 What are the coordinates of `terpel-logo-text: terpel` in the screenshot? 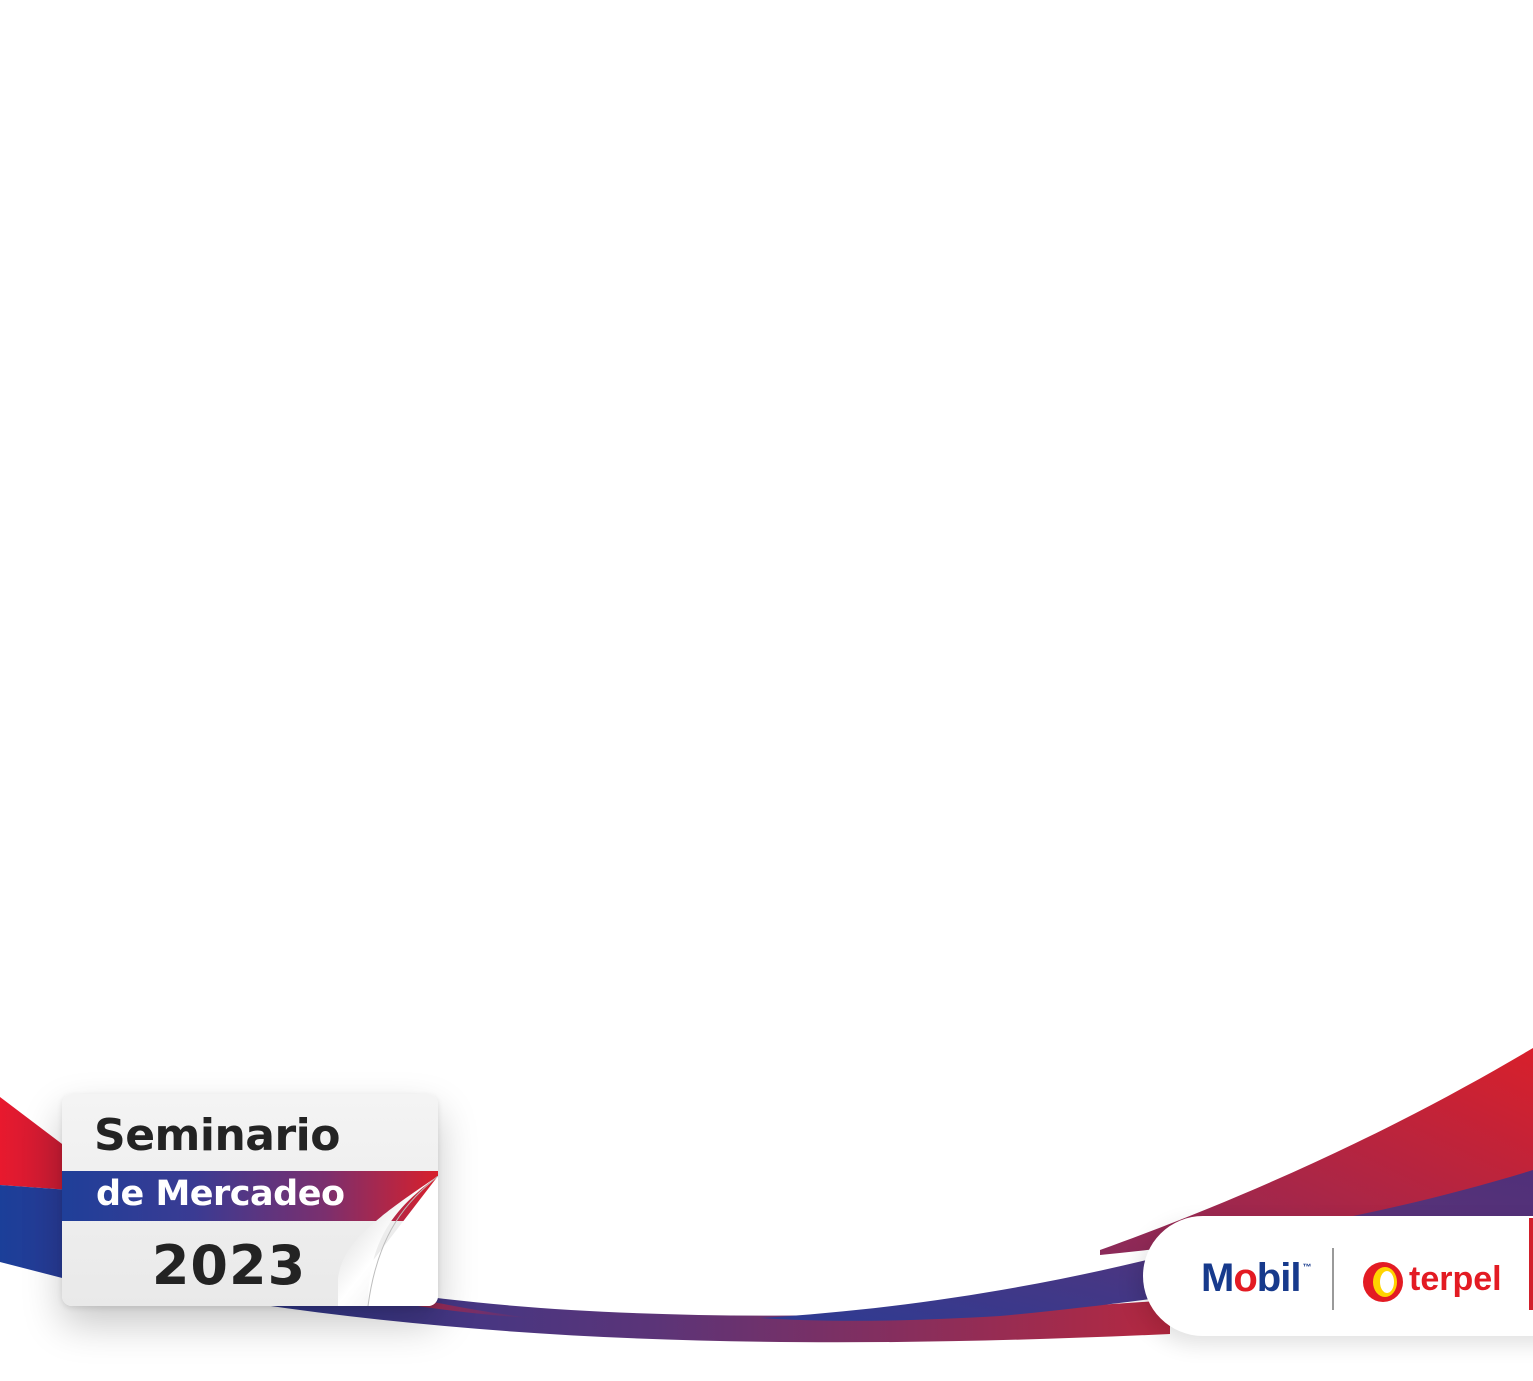 It's located at (1455, 1279).